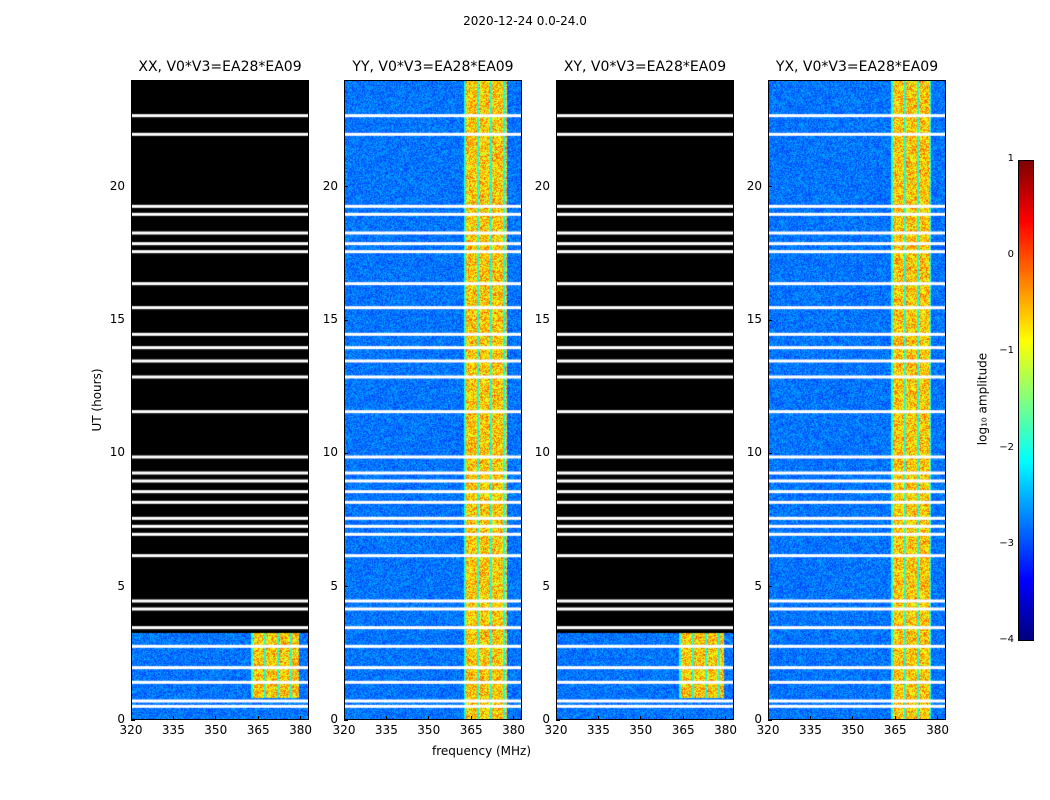 The image size is (1050, 800). Describe the element at coordinates (645, 67) in the screenshot. I see `panel-title-xy: XY, V0*V3=EA28*EA09` at that location.